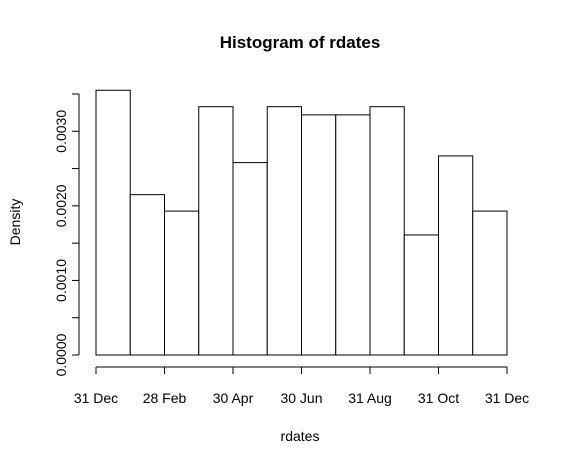 This screenshot has height=464, width=564. What do you see at coordinates (66, 234) in the screenshot?
I see `y-axis: 0.0000 0.0010 0.0020 0.0030` at bounding box center [66, 234].